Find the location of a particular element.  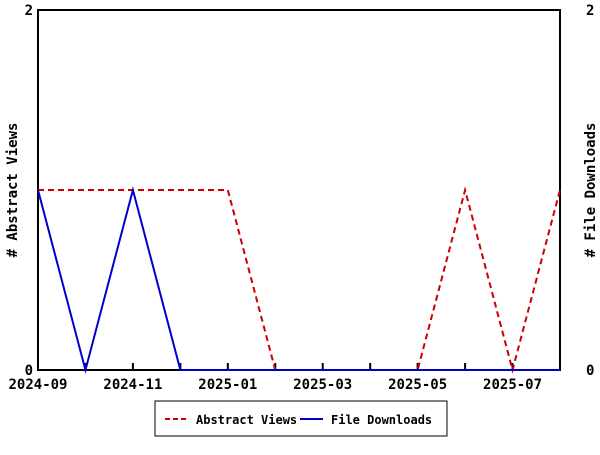

x-tick-label-2025-05: 2025-05 is located at coordinates (417, 385).